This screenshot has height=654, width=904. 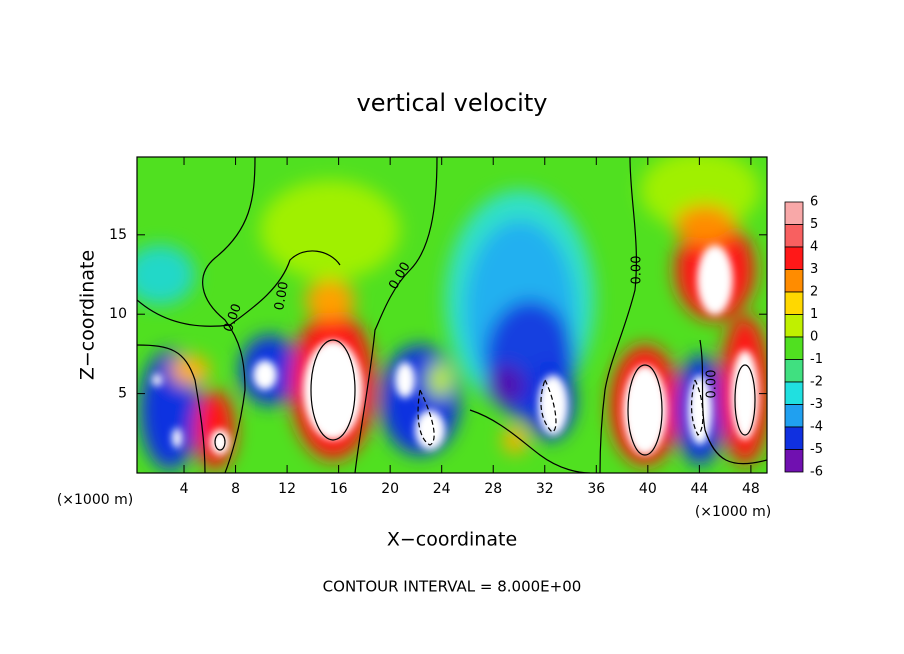 I want to click on colorbar-label: -3, so click(x=816, y=404).